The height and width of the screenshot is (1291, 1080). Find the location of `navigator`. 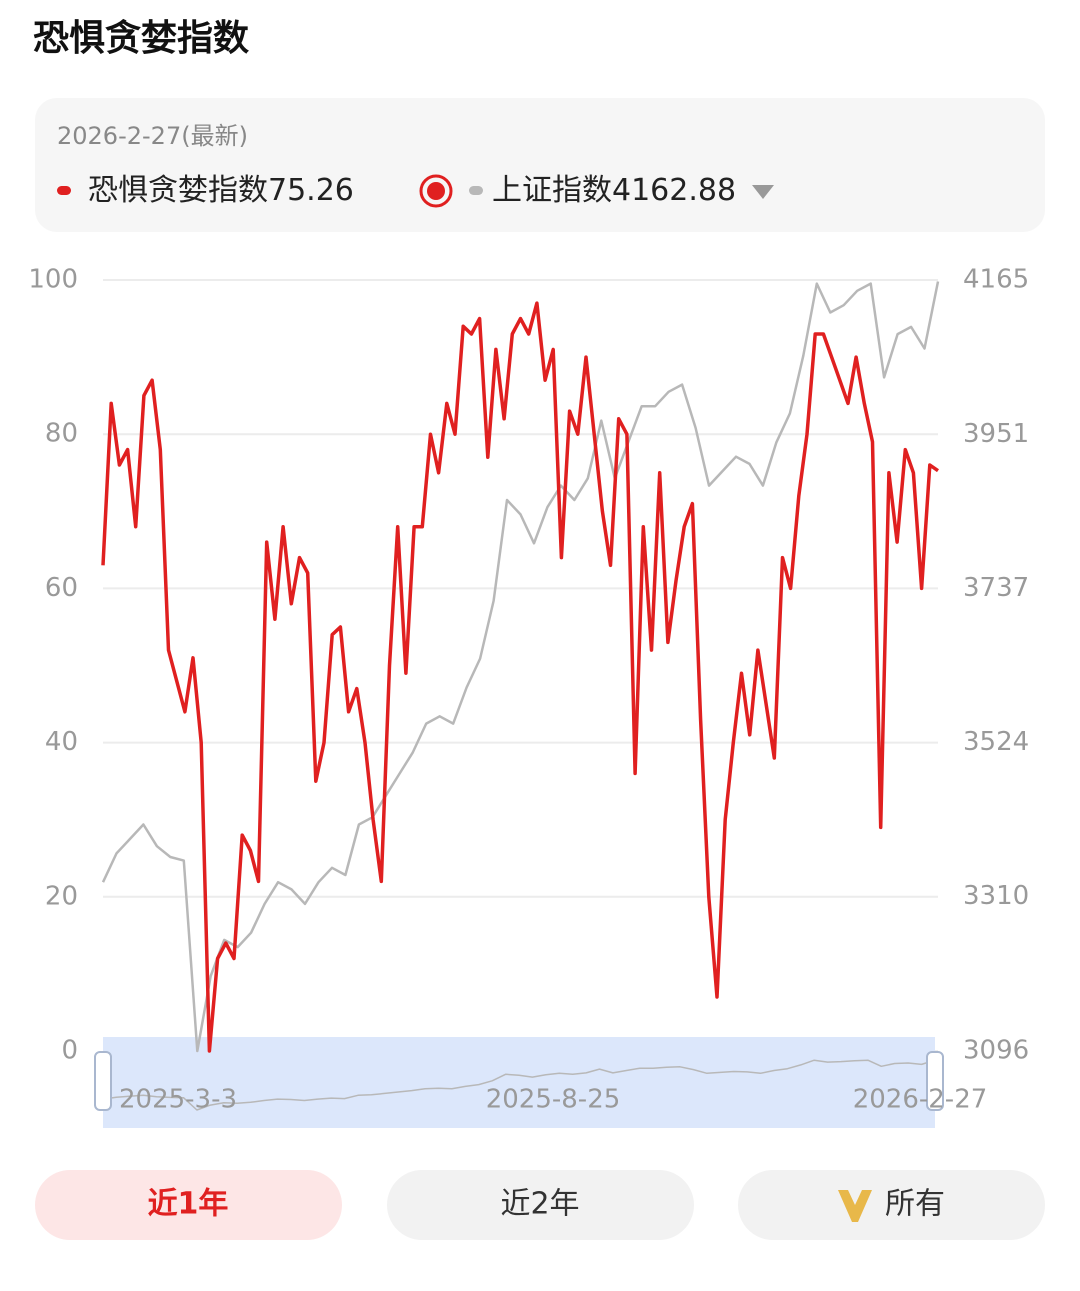

navigator is located at coordinates (519, 1082).